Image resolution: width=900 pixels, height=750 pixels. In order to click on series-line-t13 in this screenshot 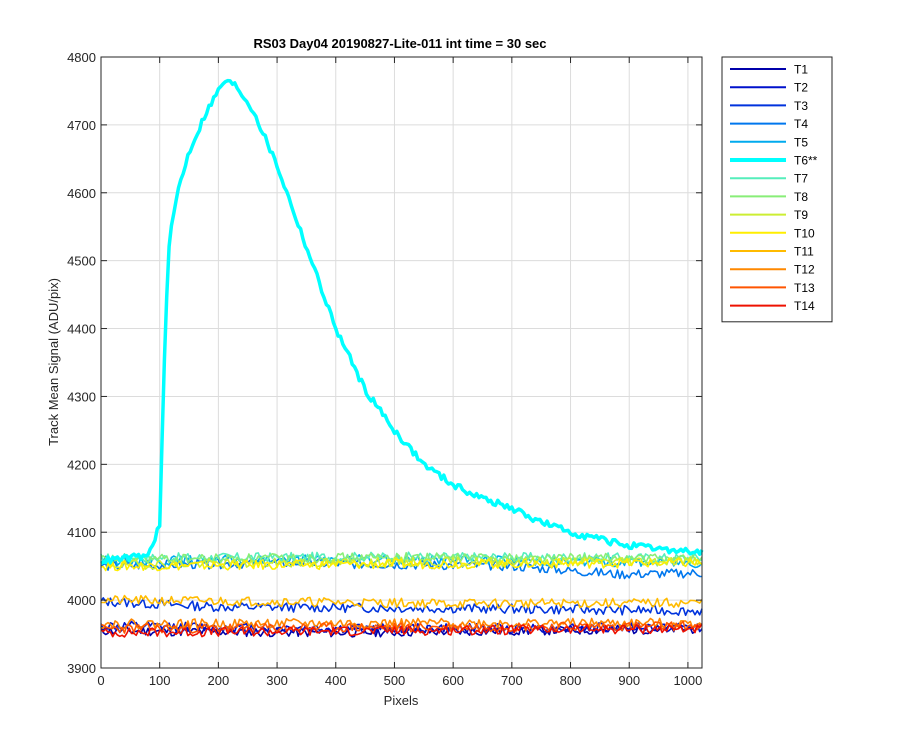, I will do `click(401, 627)`.